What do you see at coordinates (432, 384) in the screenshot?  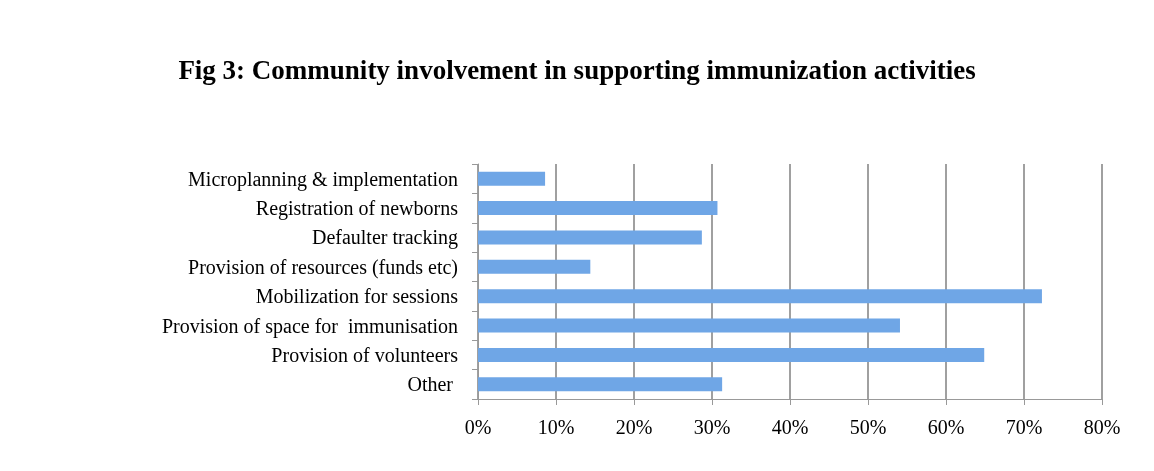 I see `y-tick-label: Other` at bounding box center [432, 384].